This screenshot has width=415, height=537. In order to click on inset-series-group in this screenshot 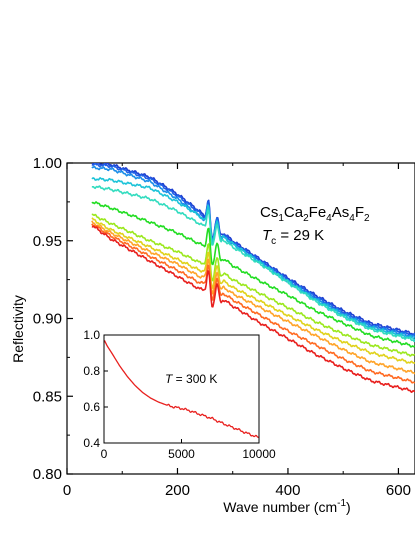, I will do `click(181, 389)`.